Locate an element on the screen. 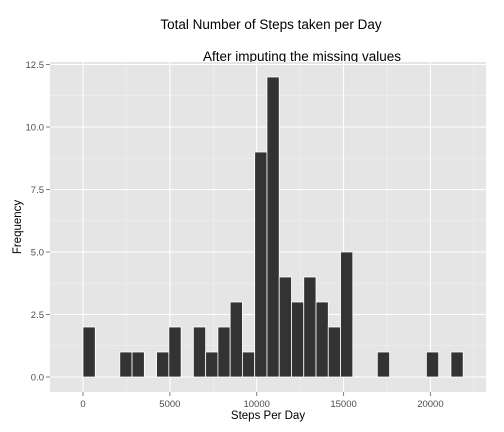 This screenshot has width=504, height=432. y-tick-label: 0.0 is located at coordinates (37, 378).